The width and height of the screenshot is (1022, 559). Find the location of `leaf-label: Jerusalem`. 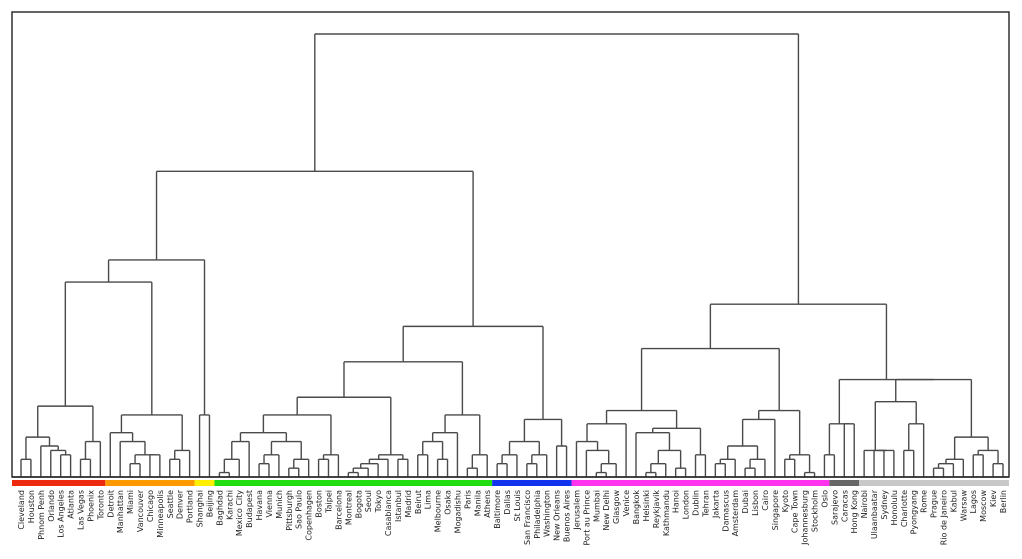

leaf-label: Jerusalem is located at coordinates (576, 510).